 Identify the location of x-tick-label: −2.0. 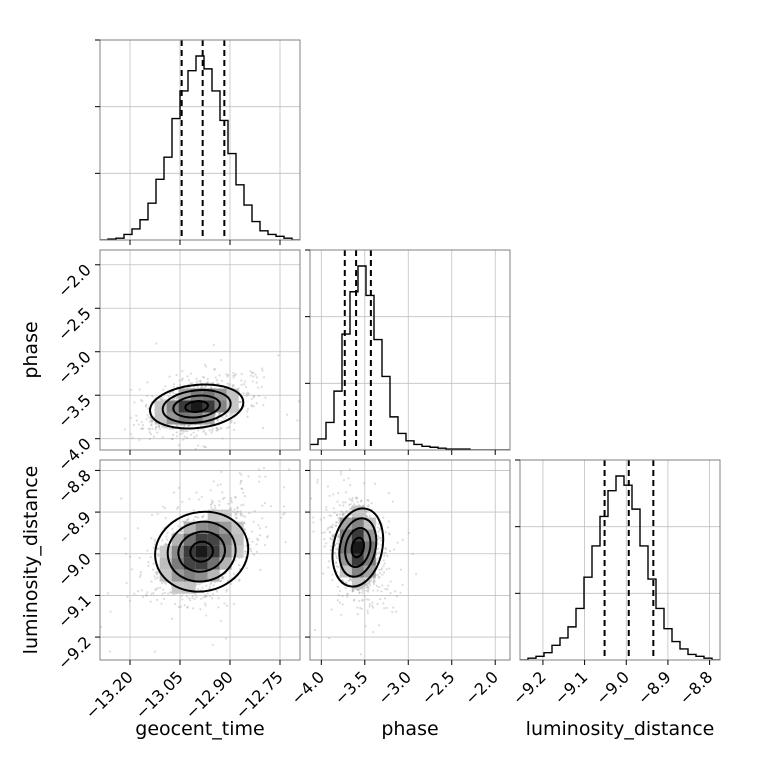
(481, 687).